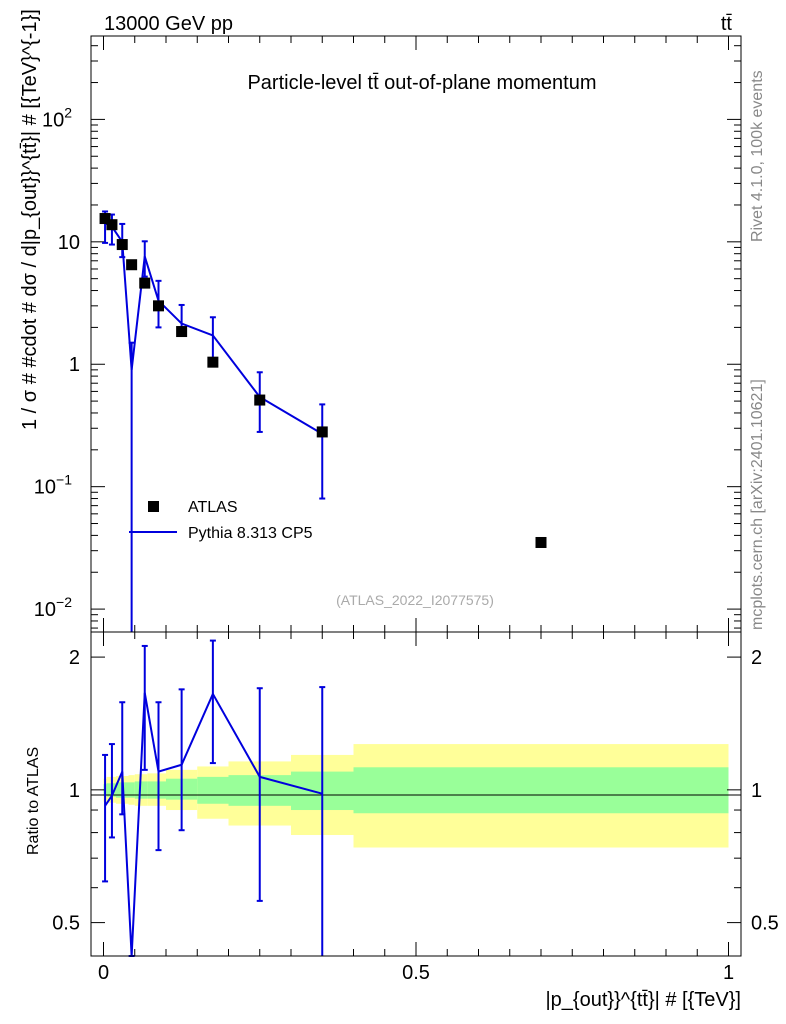 The image size is (786, 1024). Describe the element at coordinates (757, 156) in the screenshot. I see `side-label-top: Rivet 4.1.0, 100k events` at that location.